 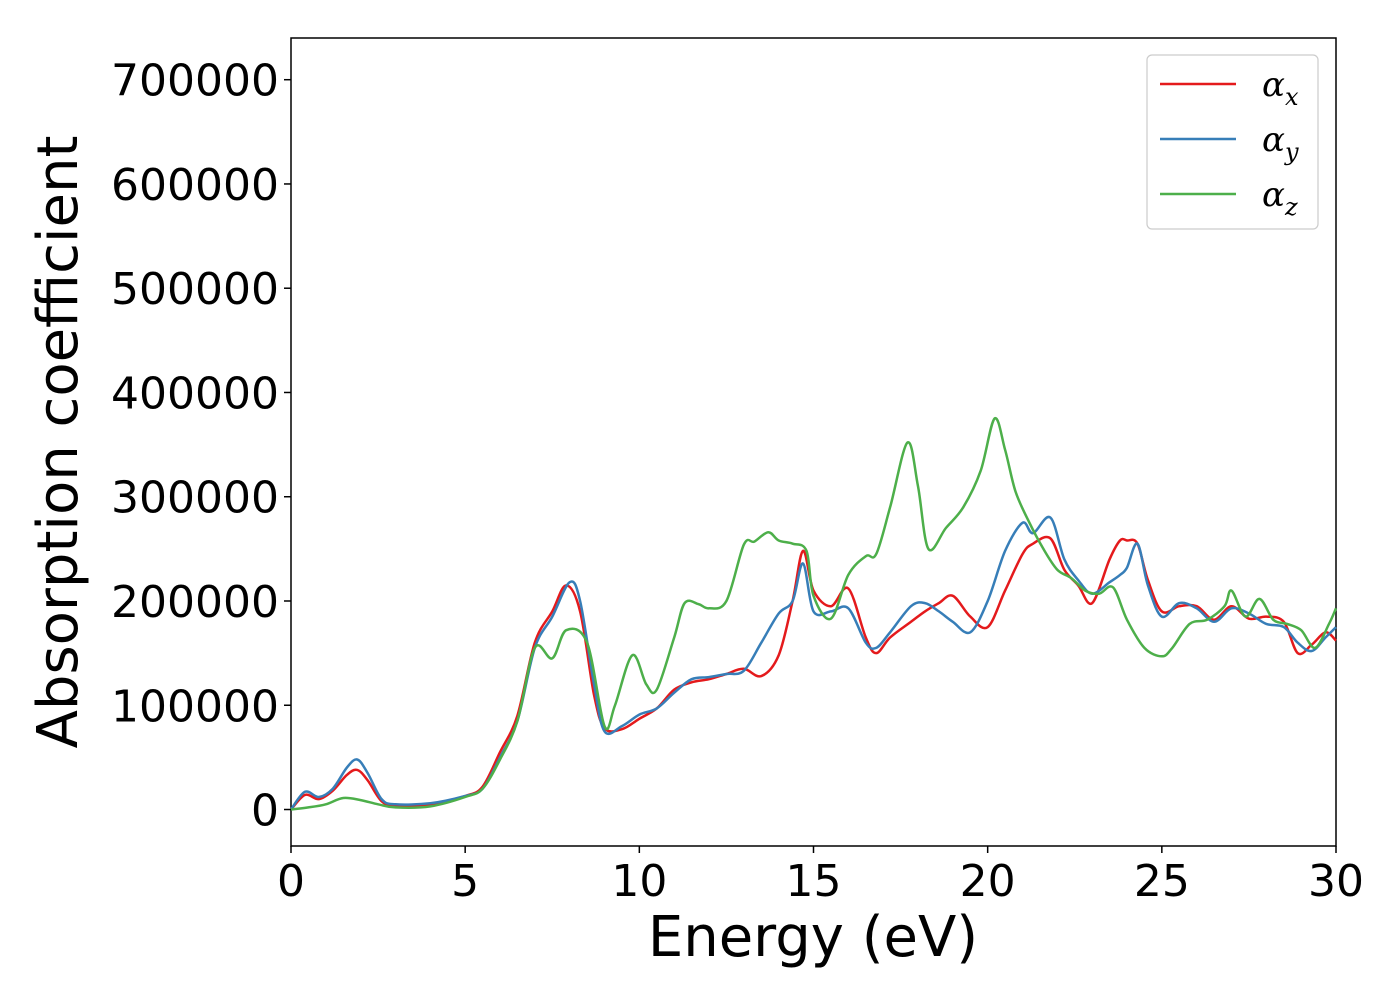 What do you see at coordinates (465, 881) in the screenshot?
I see `x-tick-label: 5` at bounding box center [465, 881].